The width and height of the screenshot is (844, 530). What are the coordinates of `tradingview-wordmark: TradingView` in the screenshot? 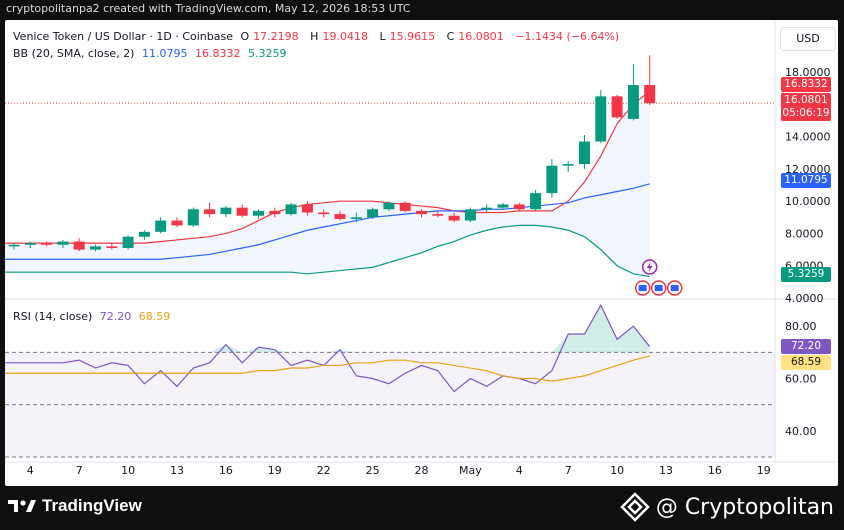 It's located at (92, 505).